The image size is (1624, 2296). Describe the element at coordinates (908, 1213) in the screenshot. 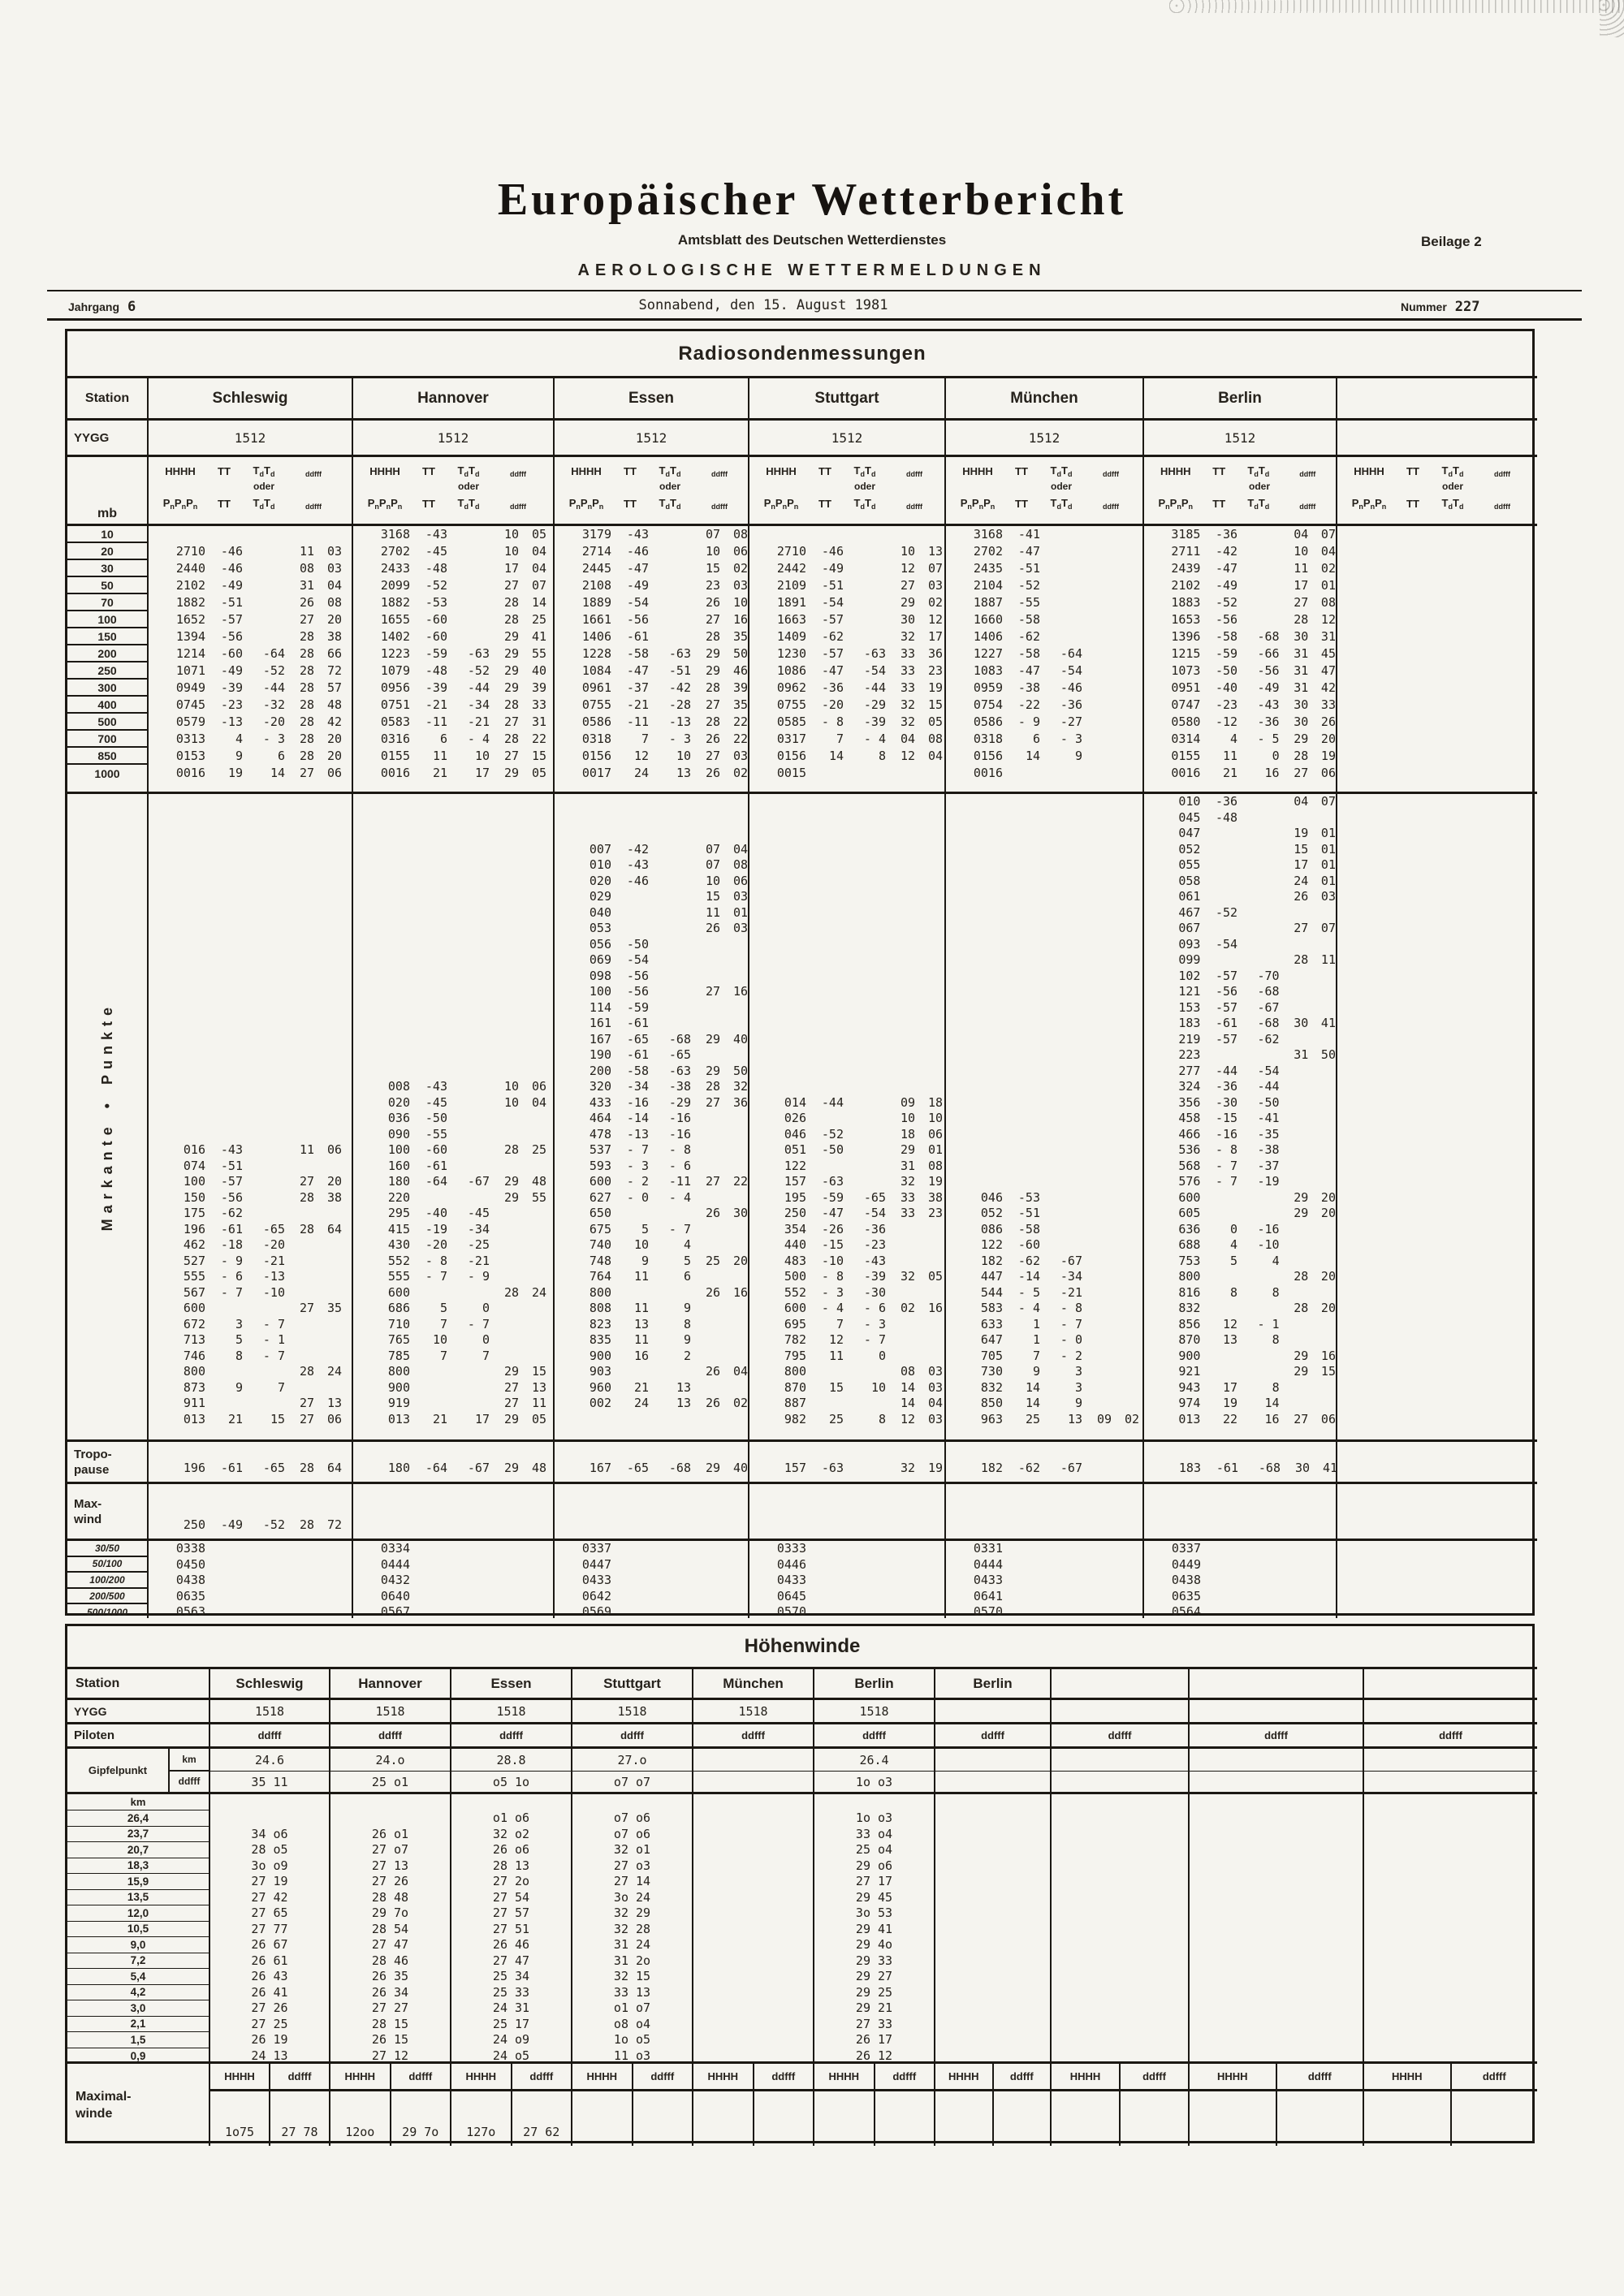

I see `rs-markante-row-field-3: 33` at that location.